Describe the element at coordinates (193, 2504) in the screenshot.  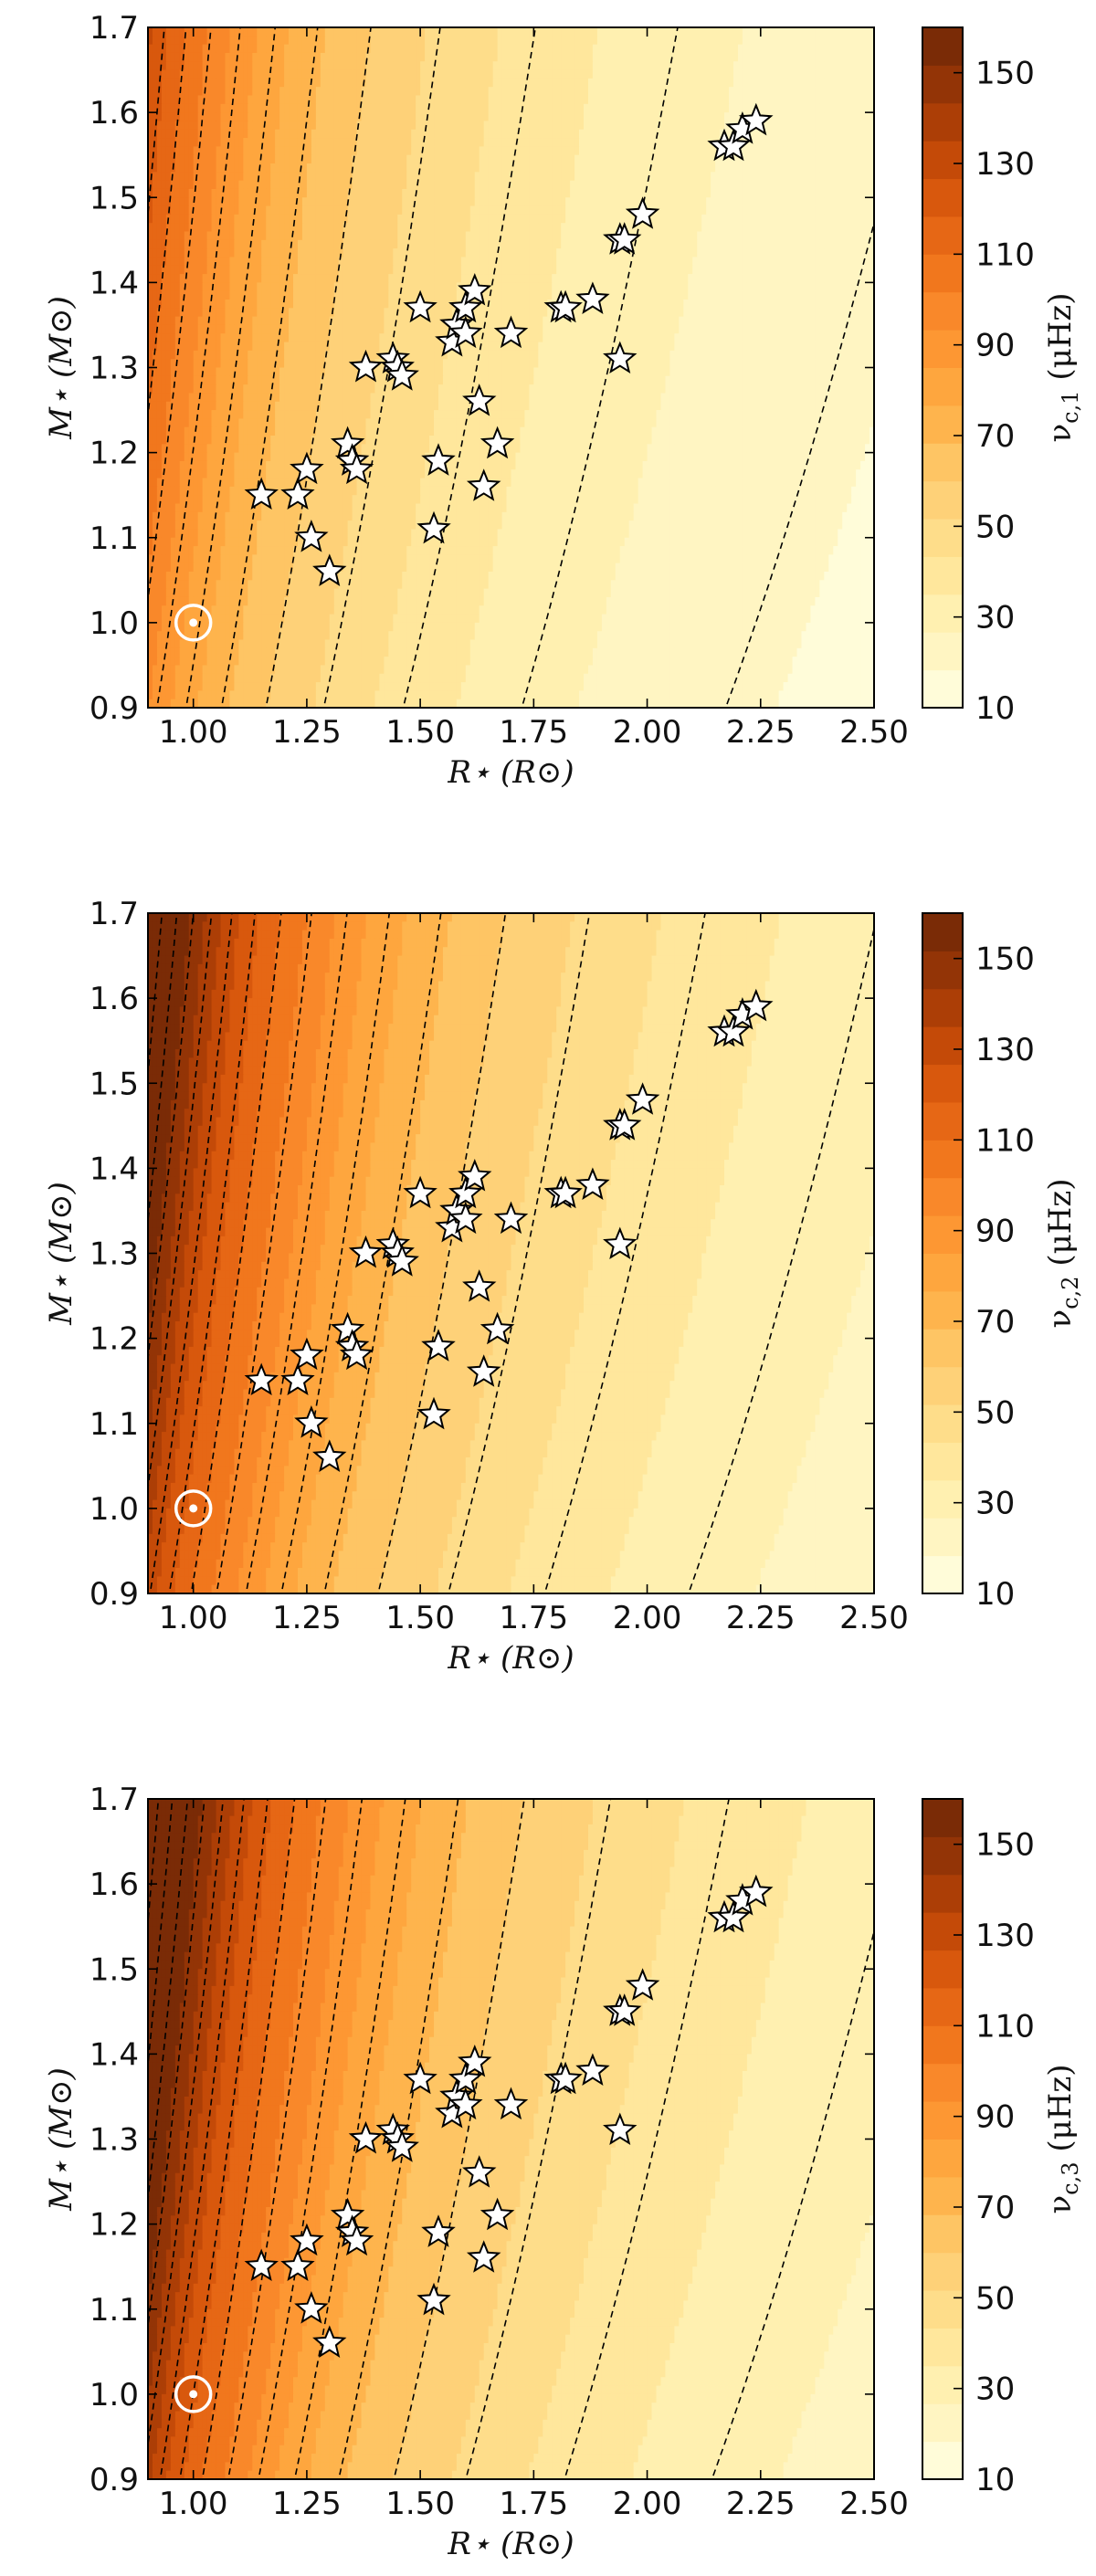
I see `x-tick-label: 1.00` at that location.